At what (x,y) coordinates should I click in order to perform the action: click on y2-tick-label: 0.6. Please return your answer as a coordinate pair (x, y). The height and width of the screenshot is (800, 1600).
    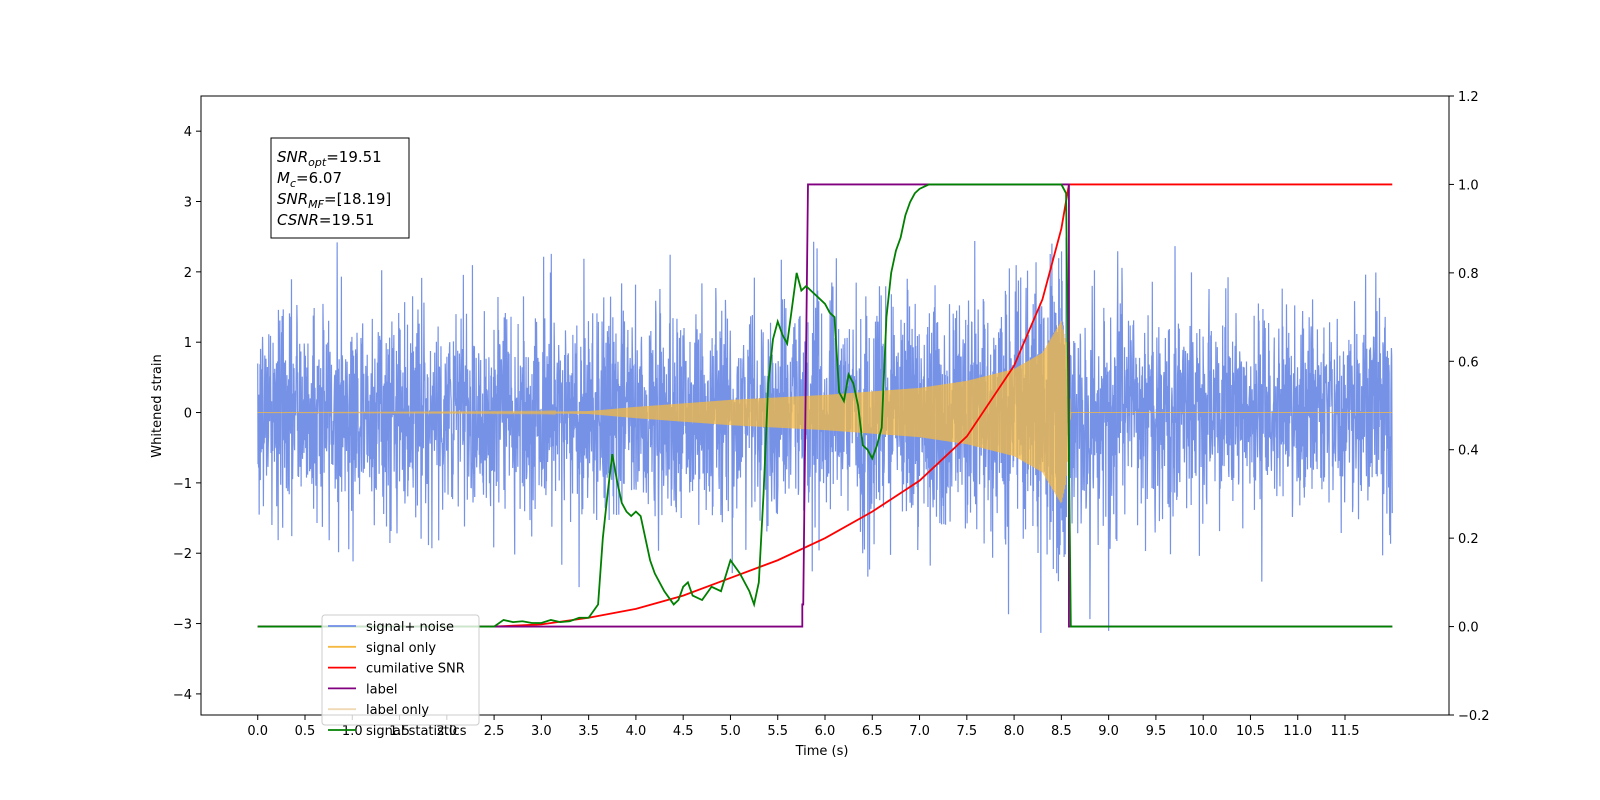
    Looking at the image, I should click on (1468, 362).